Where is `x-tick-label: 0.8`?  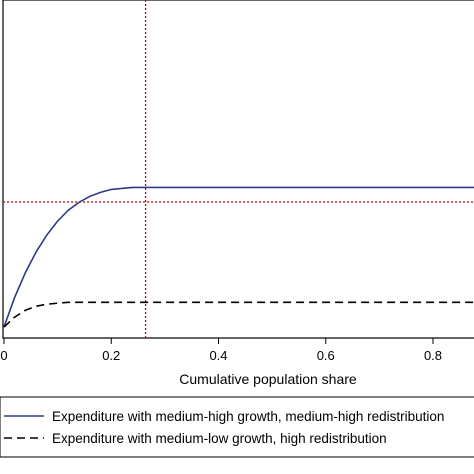 x-tick-label: 0.8 is located at coordinates (433, 355).